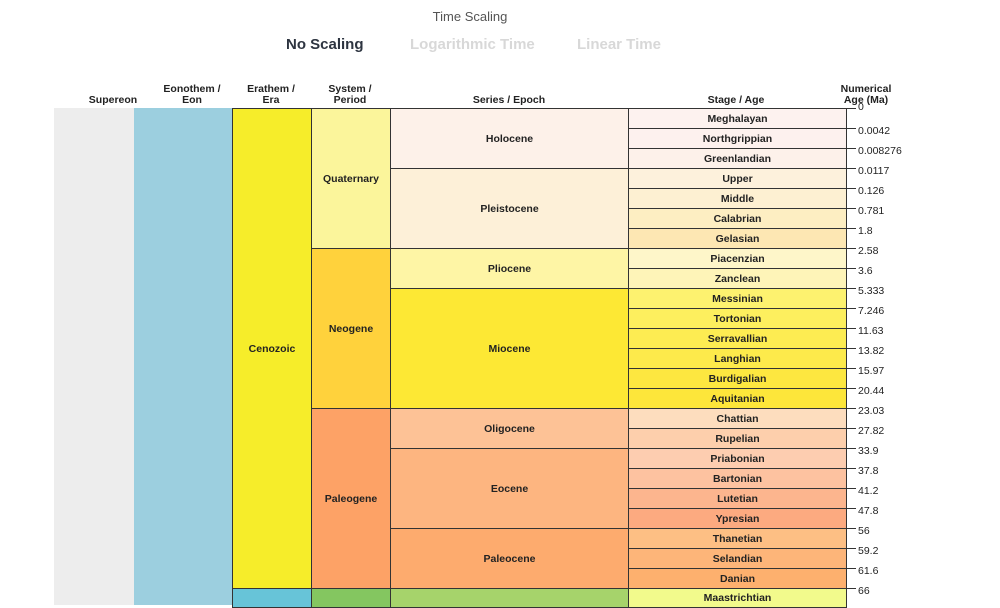 This screenshot has height=608, width=1000. I want to click on stage-langhian-label: Langhian, so click(737, 358).